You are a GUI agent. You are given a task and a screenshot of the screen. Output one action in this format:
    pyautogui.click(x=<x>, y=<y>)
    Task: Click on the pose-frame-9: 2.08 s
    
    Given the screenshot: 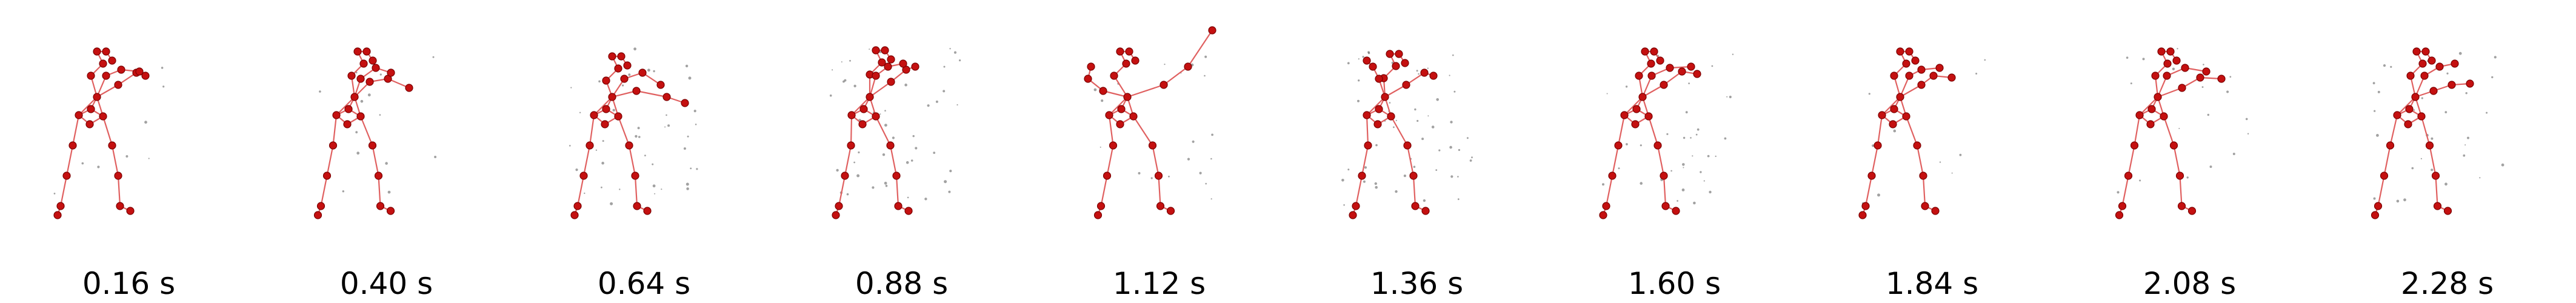 What is the action you would take?
    pyautogui.click(x=2189, y=151)
    